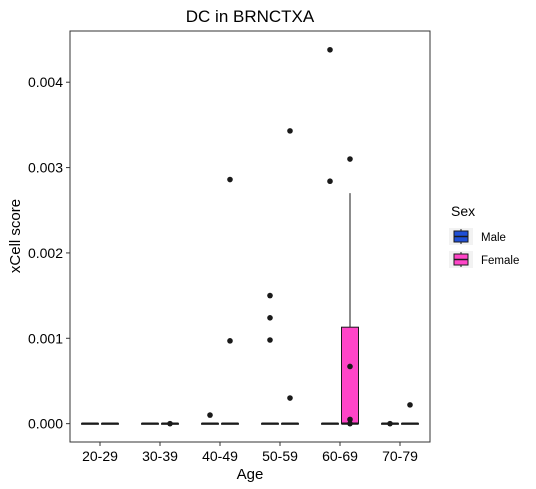 The image size is (536, 489). What do you see at coordinates (15, 236) in the screenshot?
I see `y-axis-title: xCell score` at bounding box center [15, 236].